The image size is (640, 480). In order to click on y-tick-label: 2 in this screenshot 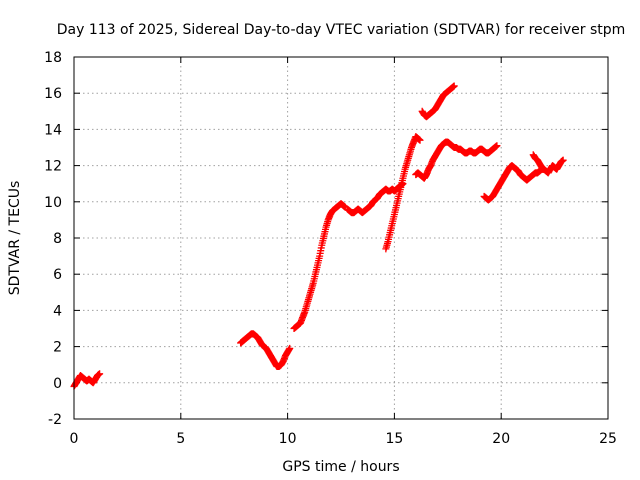, I will do `click(57, 348)`.